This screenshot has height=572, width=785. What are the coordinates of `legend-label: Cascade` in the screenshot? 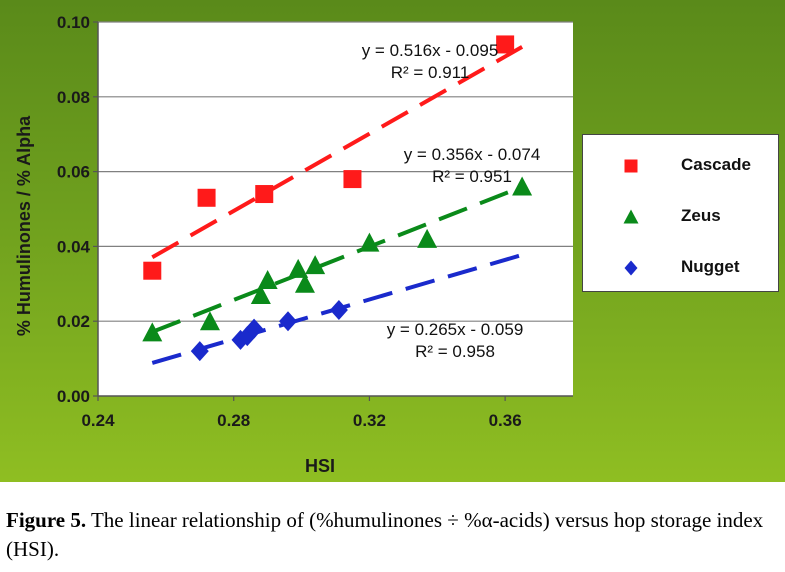 It's located at (716, 164).